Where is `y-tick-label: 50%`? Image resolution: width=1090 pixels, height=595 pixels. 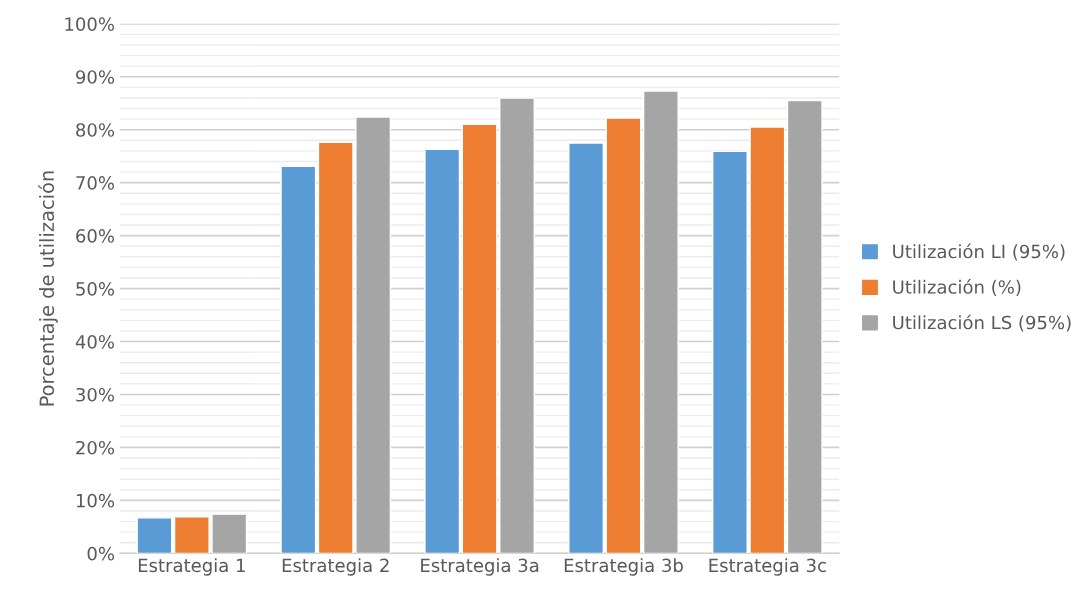
y-tick-label: 50% is located at coordinates (95, 289).